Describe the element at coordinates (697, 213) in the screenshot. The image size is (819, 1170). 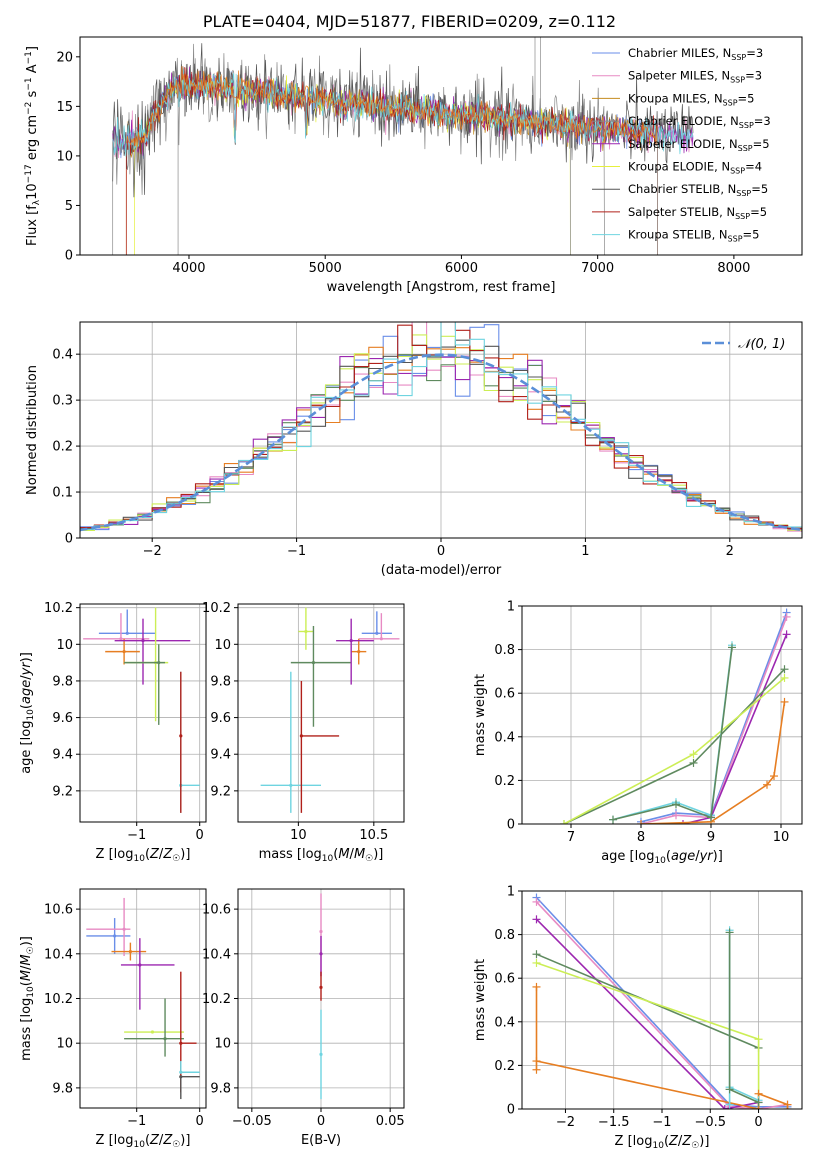
I see `legend-label: Salpeter STELIB, NSSP=5` at that location.